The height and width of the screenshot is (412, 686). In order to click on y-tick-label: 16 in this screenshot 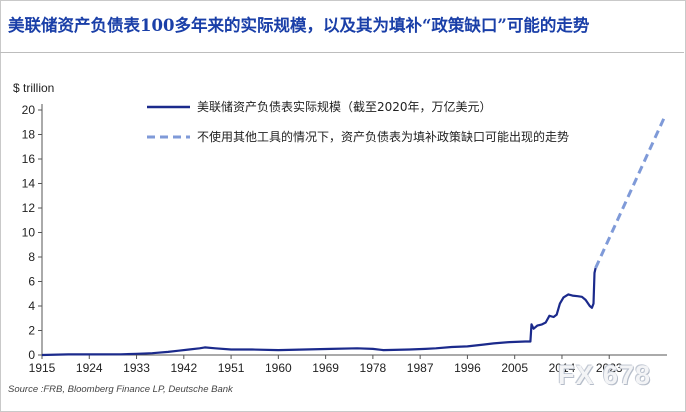, I will do `click(29, 159)`.